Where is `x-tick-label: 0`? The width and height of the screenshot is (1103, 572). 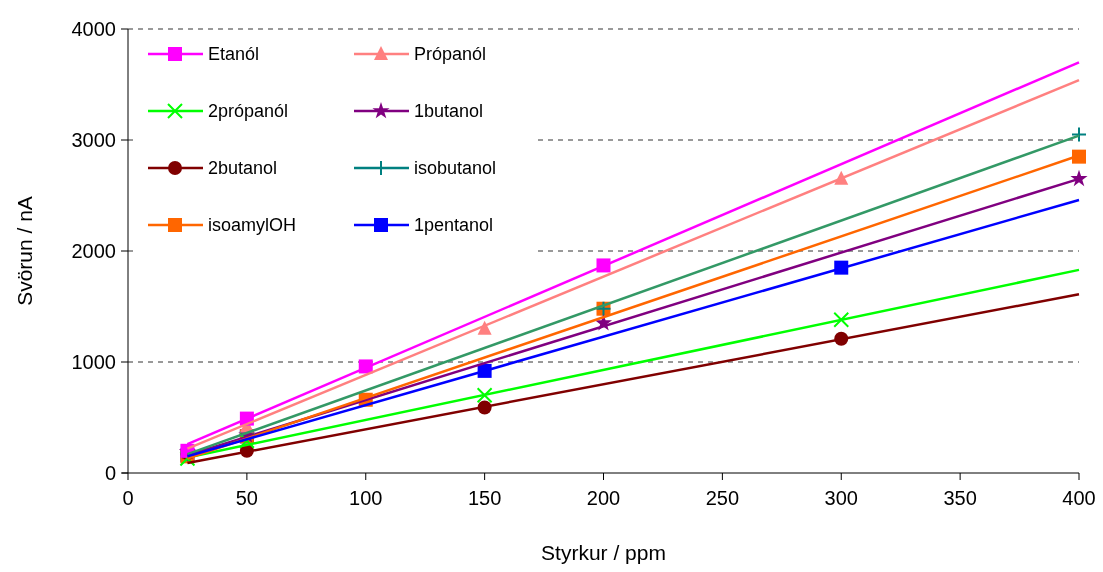 x-tick-label: 0 is located at coordinates (128, 498).